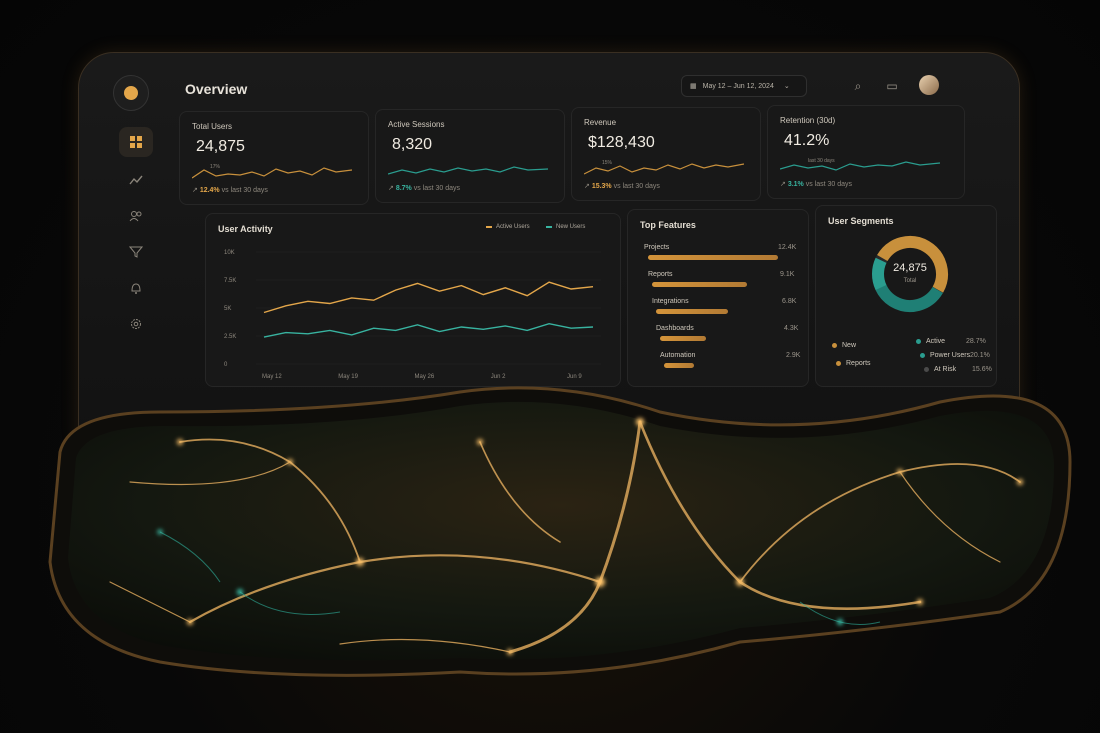 The height and width of the screenshot is (733, 1100). I want to click on feature-label: Projects, so click(657, 247).